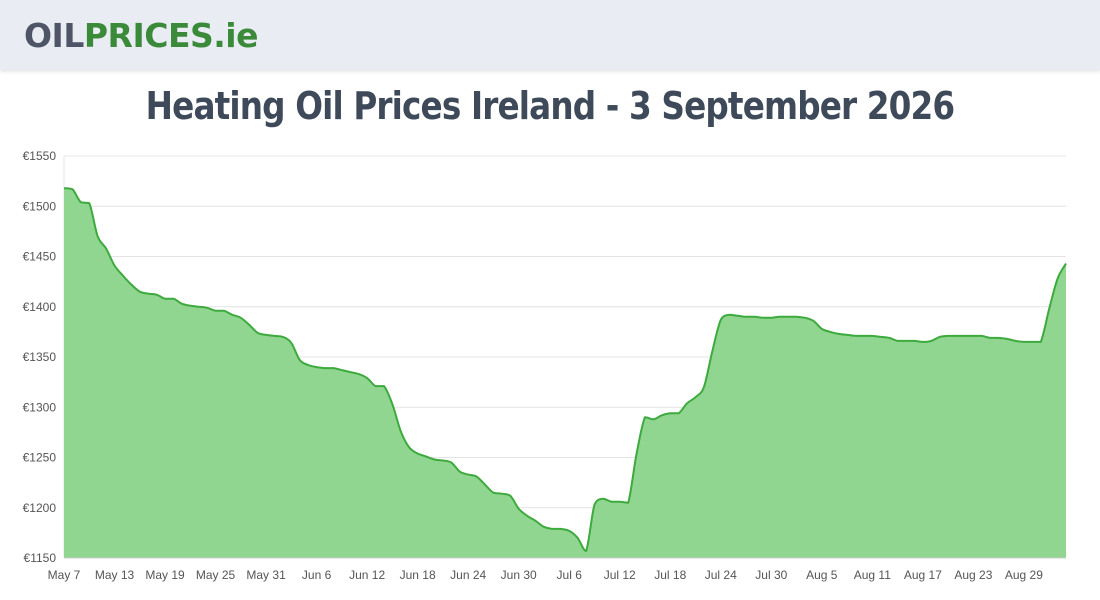 Image resolution: width=1100 pixels, height=600 pixels. I want to click on x-tick-label: May 7, so click(64, 575).